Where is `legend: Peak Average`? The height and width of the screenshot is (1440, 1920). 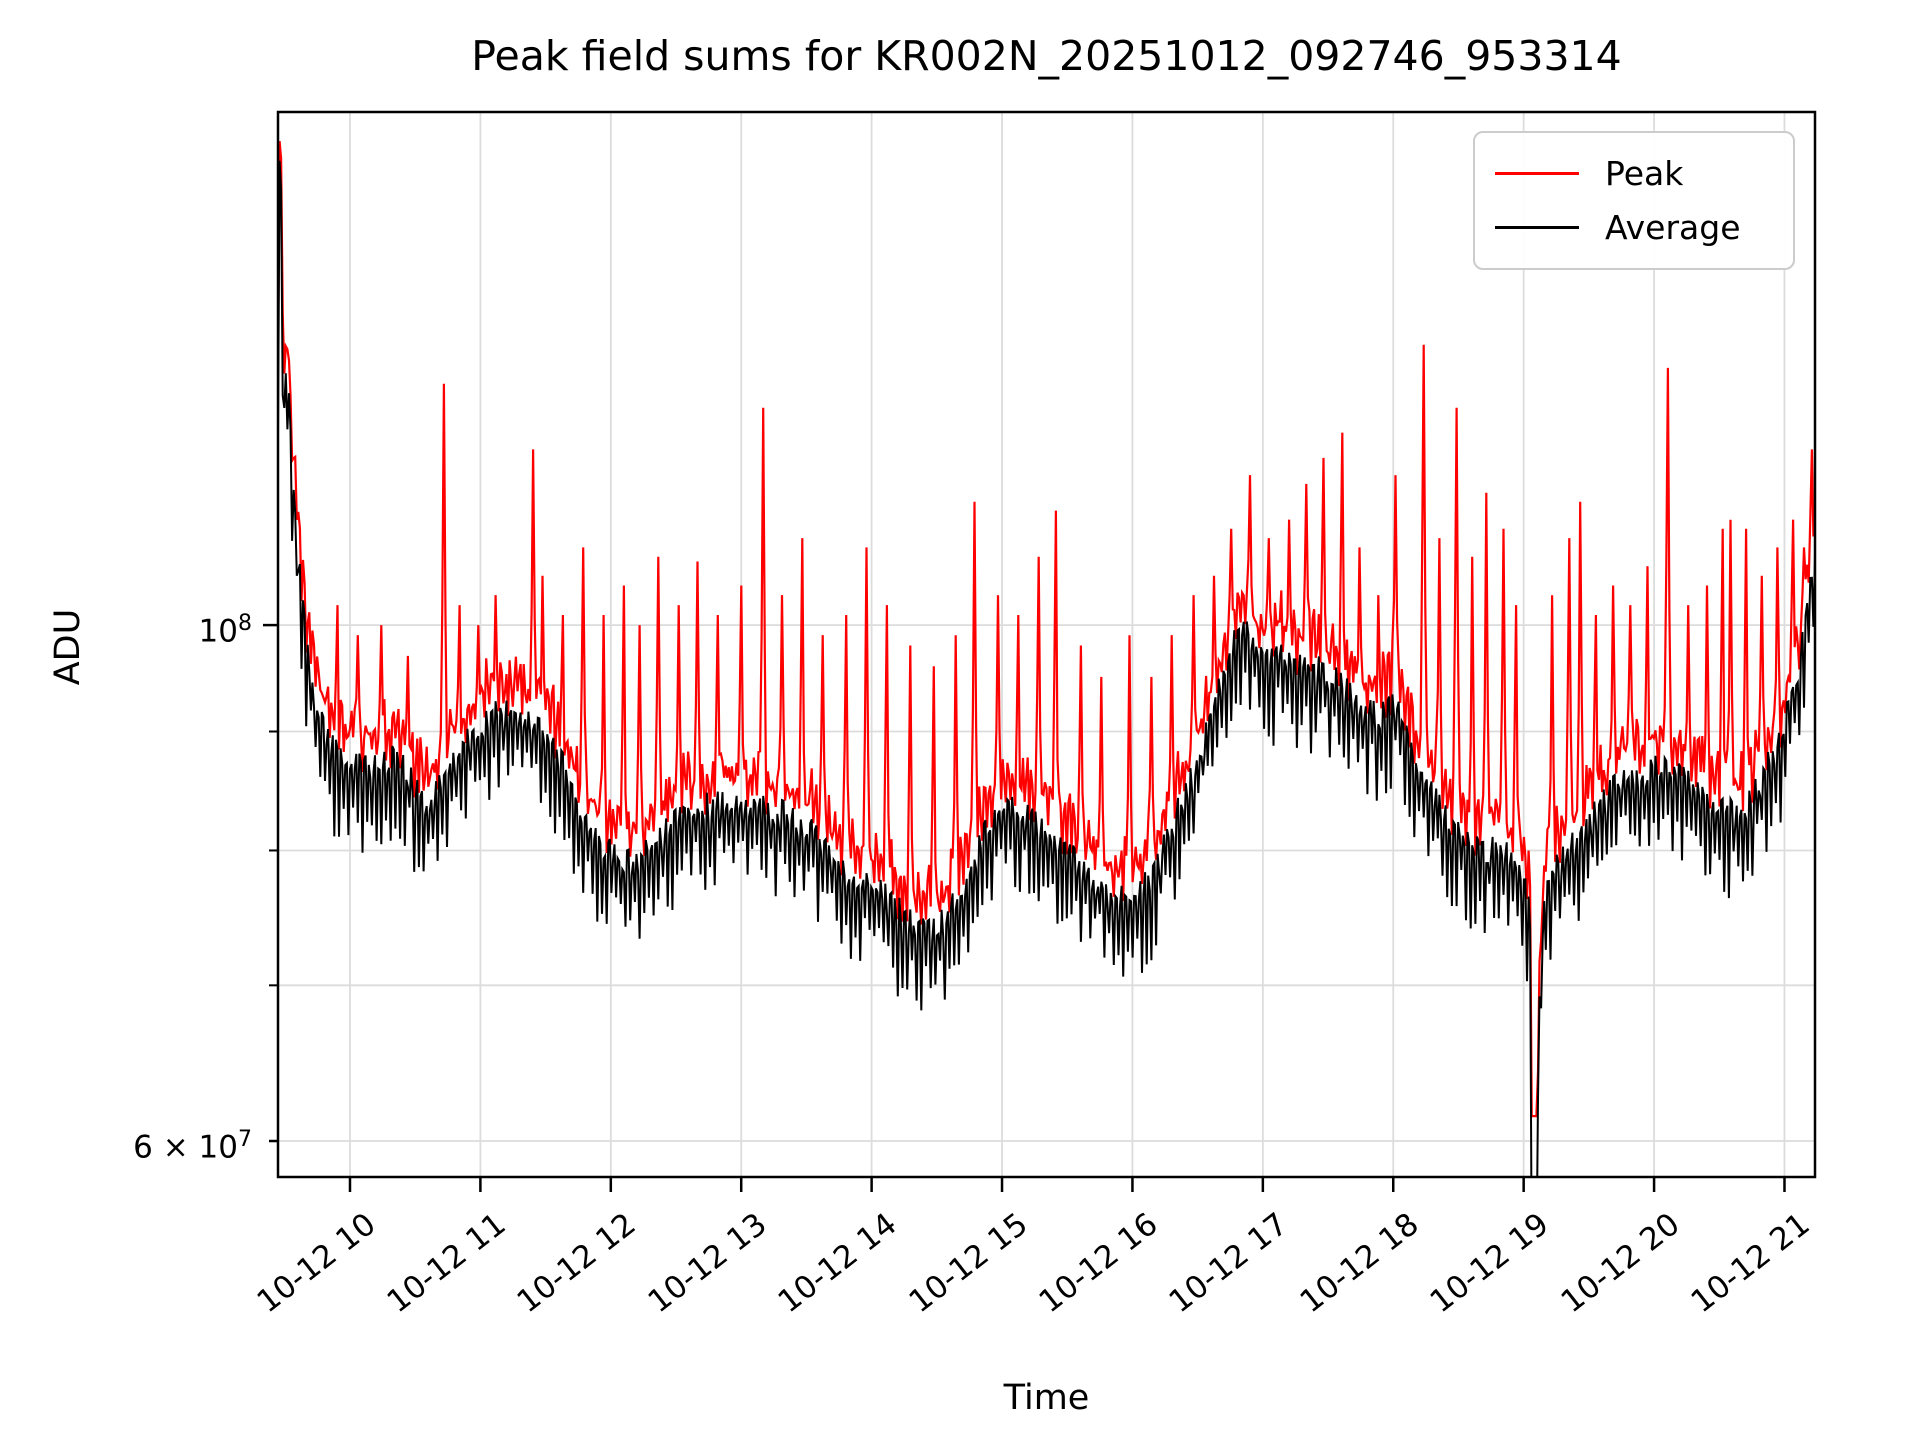
legend: Peak Average is located at coordinates (1634, 200).